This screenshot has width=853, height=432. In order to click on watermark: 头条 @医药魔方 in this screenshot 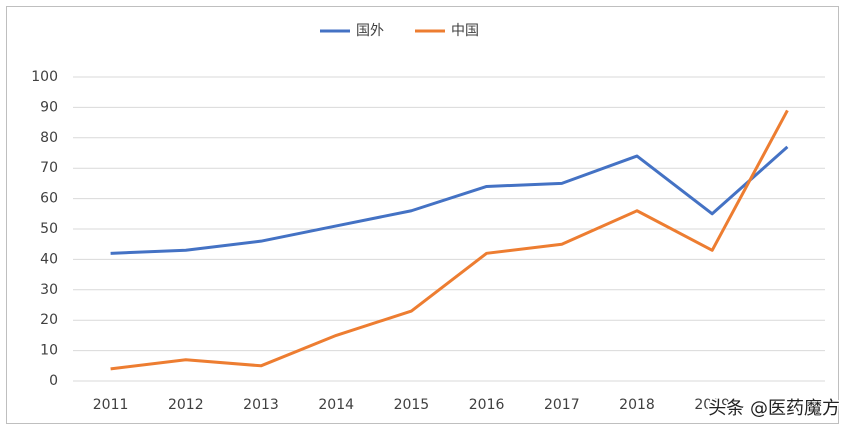, I will do `click(774, 408)`.